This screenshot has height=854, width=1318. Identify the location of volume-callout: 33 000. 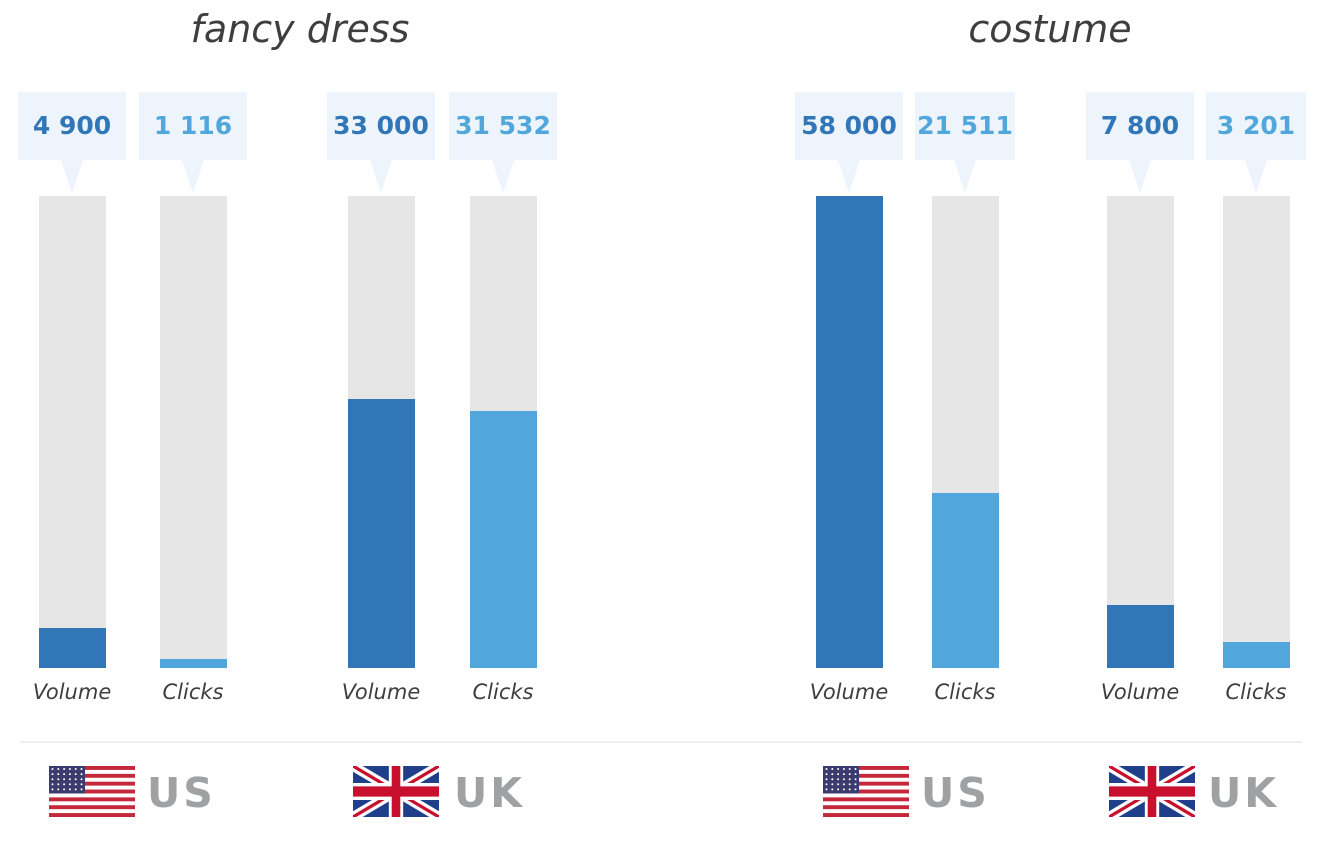
(381, 142).